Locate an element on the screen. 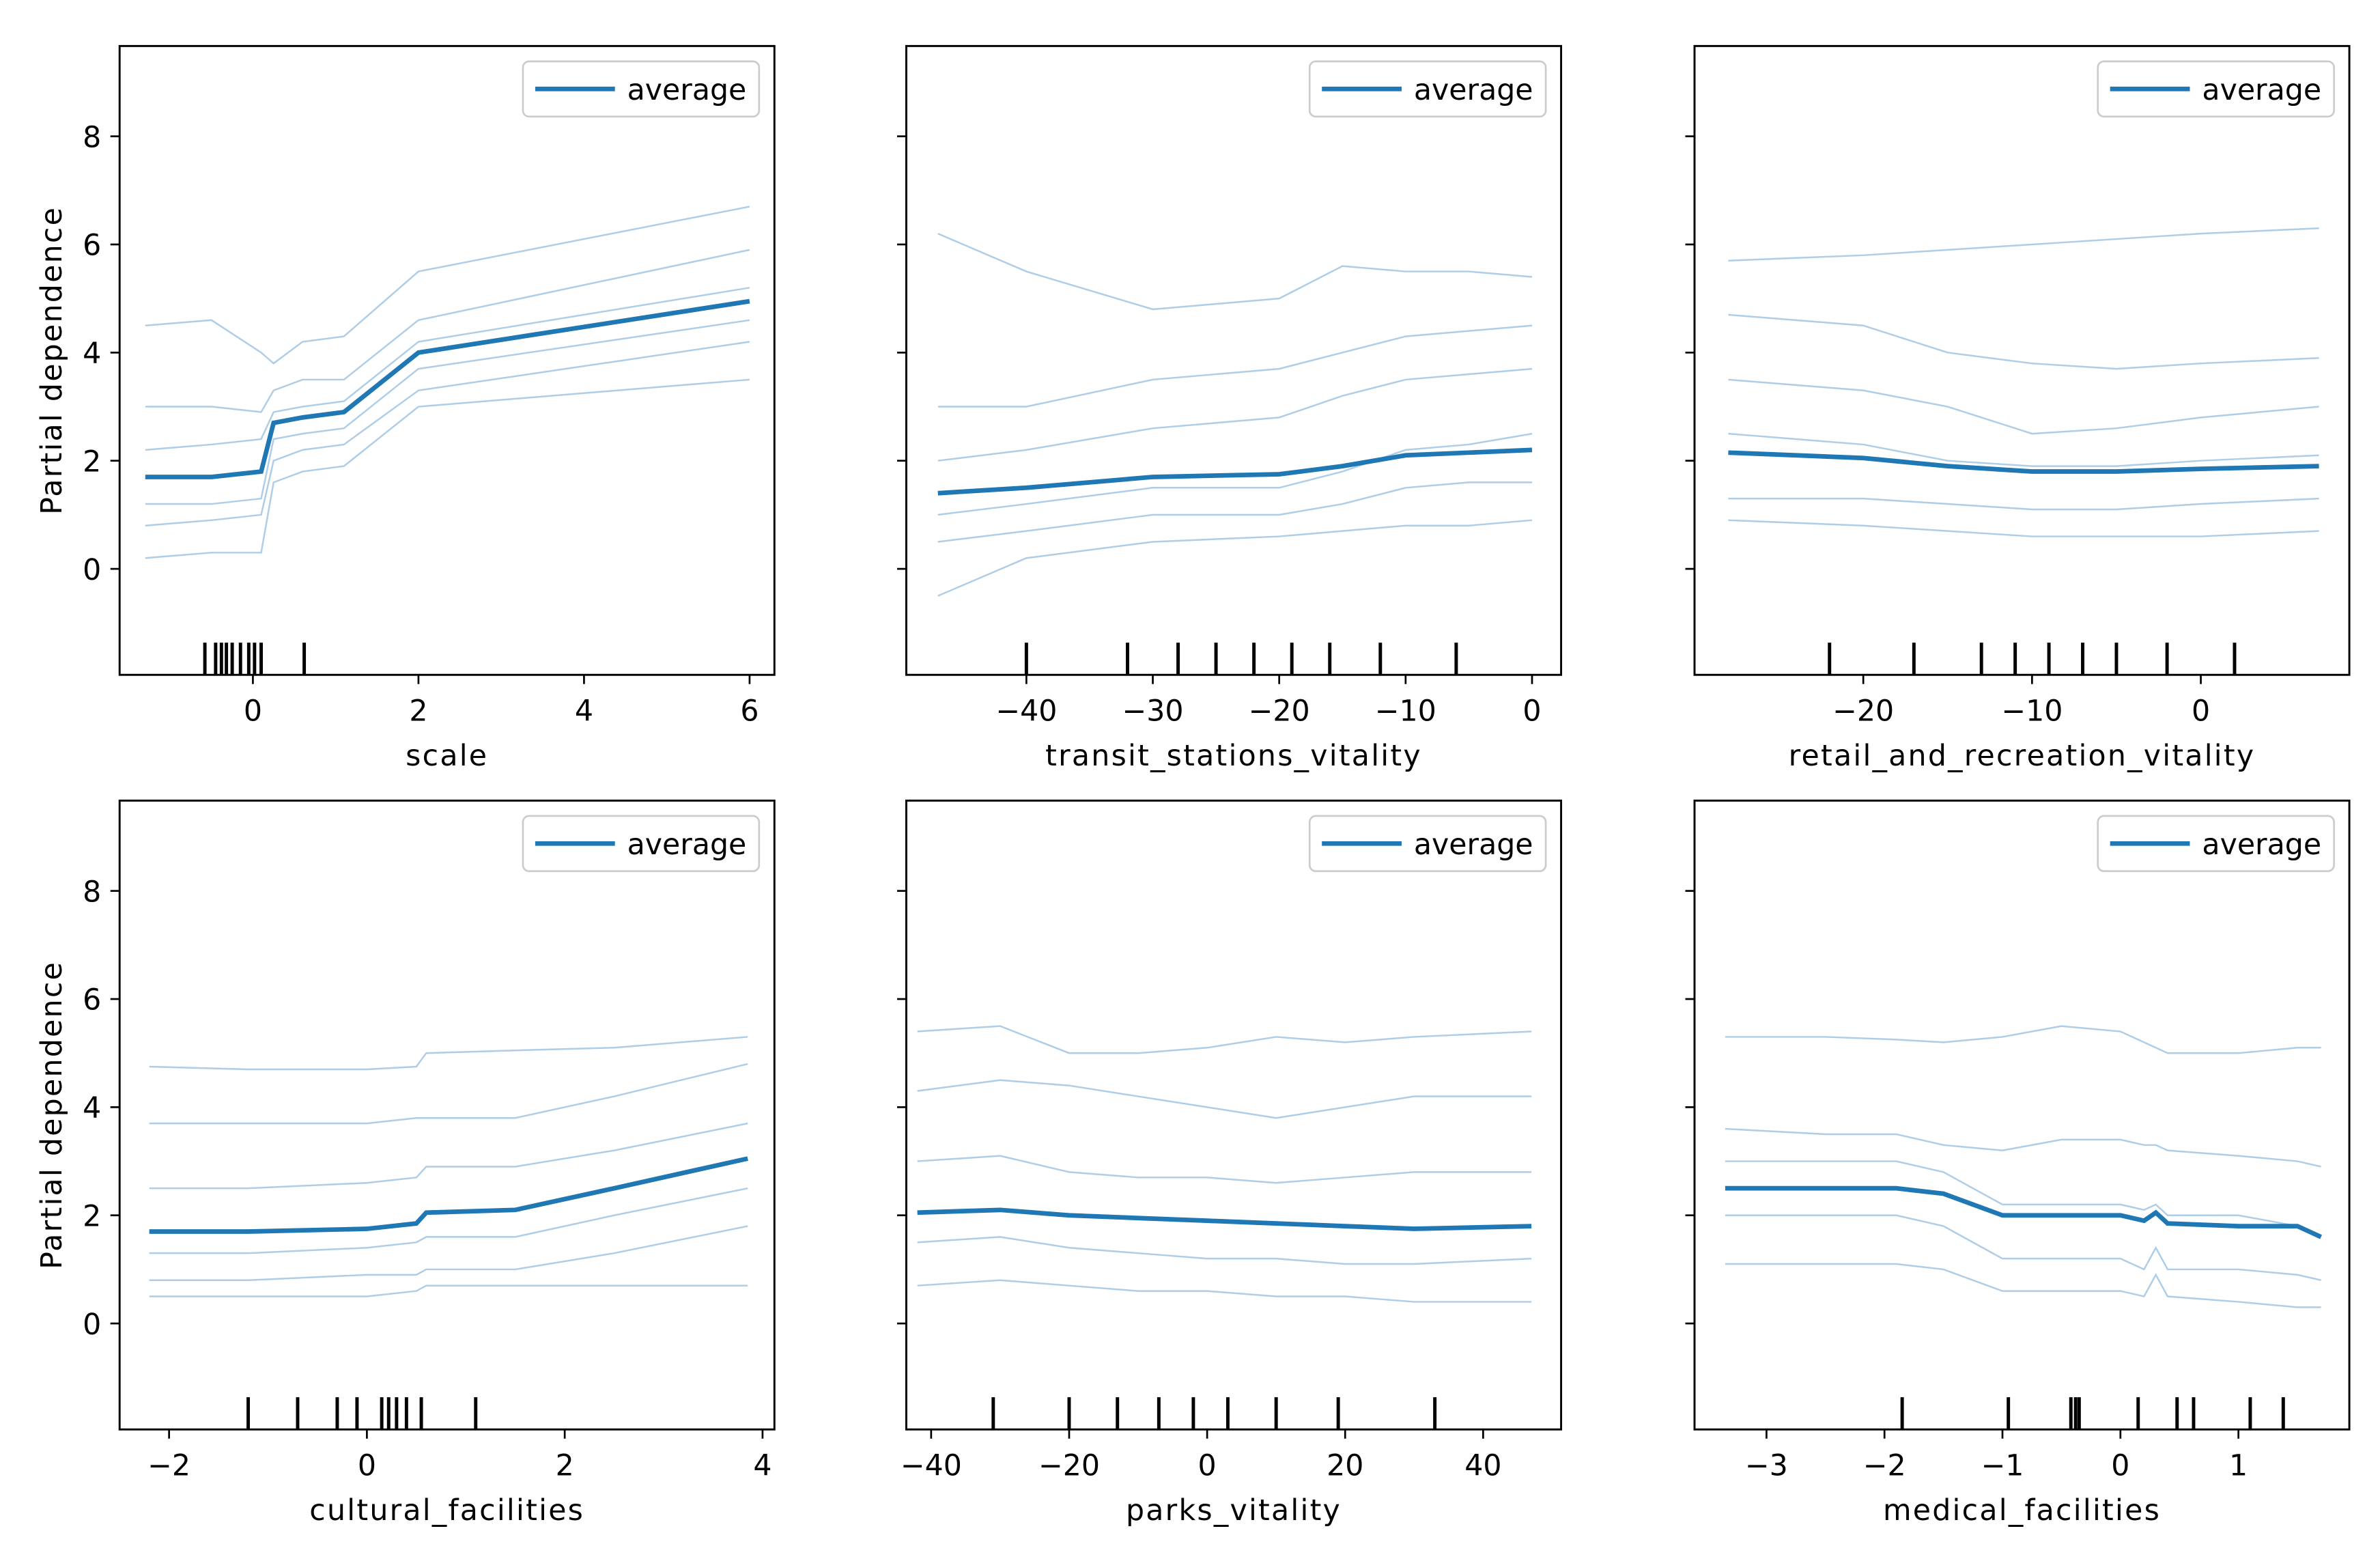 The width and height of the screenshot is (2380, 1546). x-tick-label: 4 is located at coordinates (584, 711).